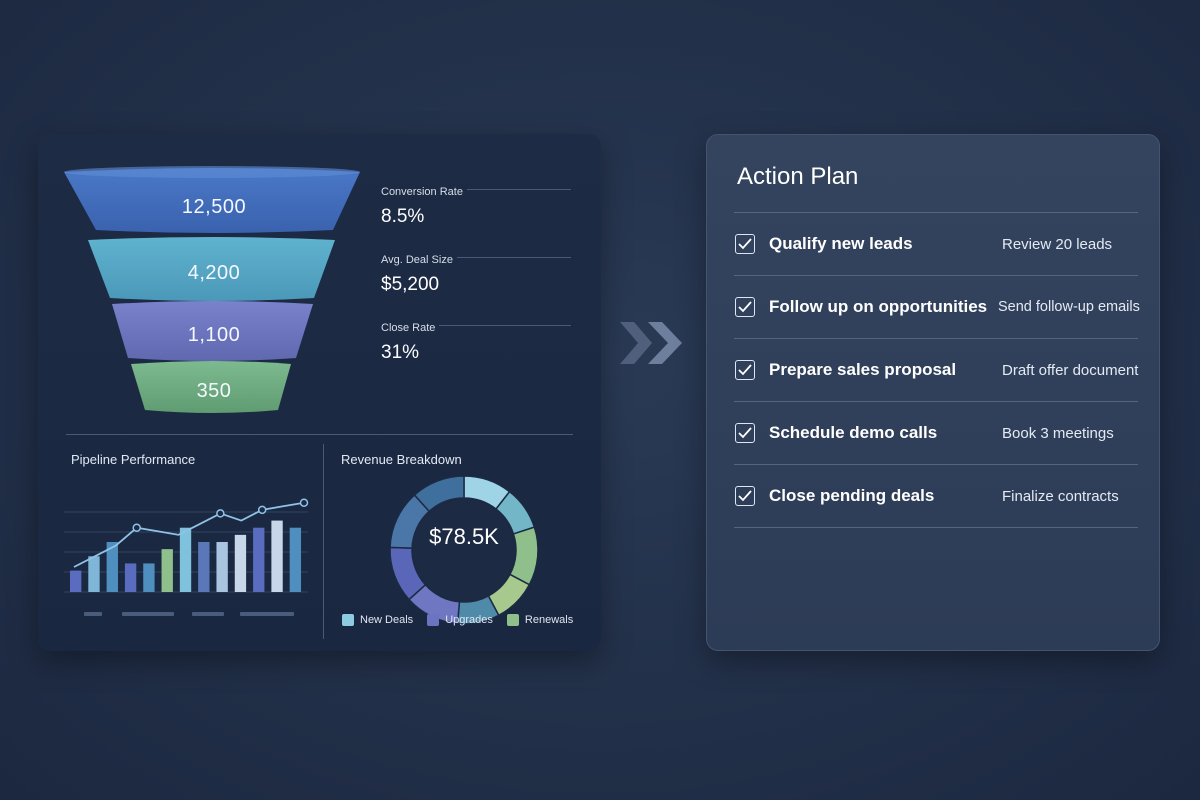 Image resolution: width=1200 pixels, height=800 pixels. Describe the element at coordinates (1057, 244) in the screenshot. I see `action-label: Review 20 leads` at that location.